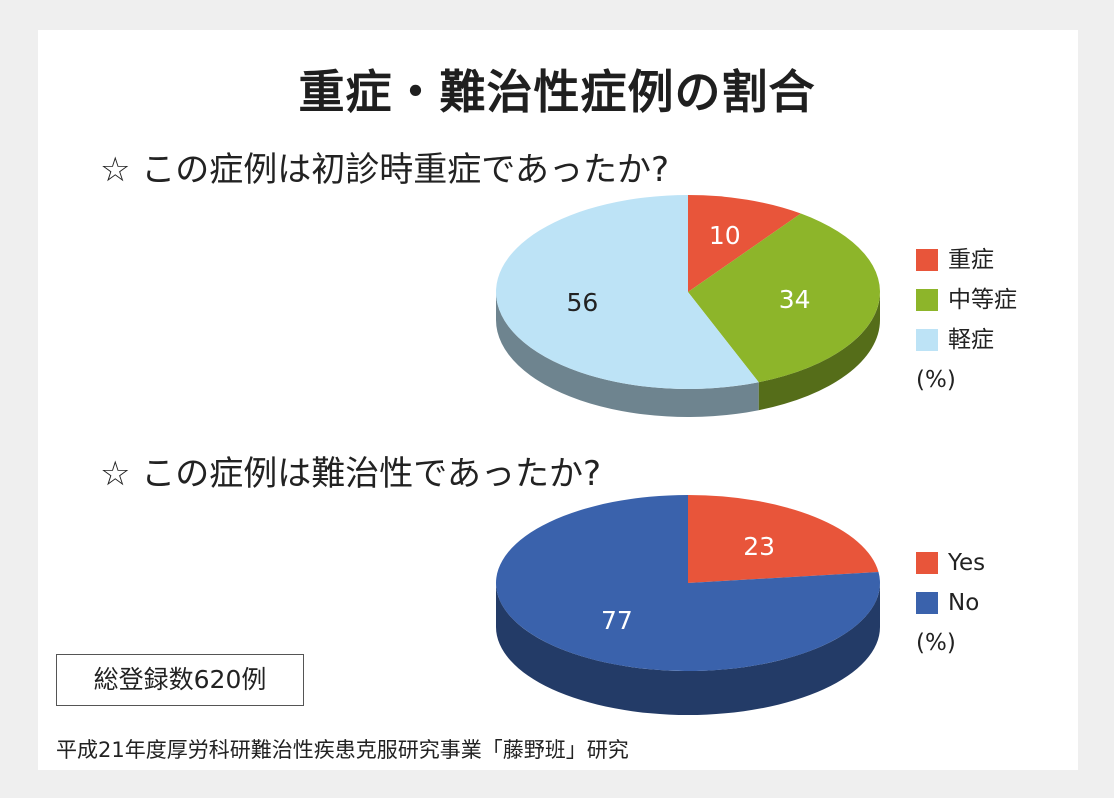 Image resolution: width=1114 pixels, height=798 pixels. I want to click on refractory-legend: Yes No (%), so click(950, 603).